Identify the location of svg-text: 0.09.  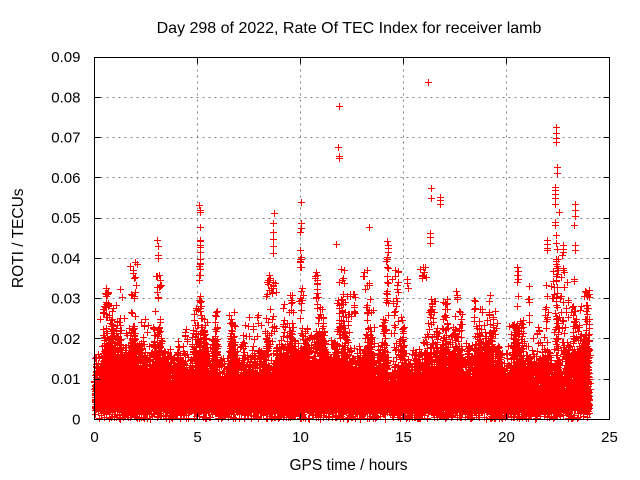
(65, 57).